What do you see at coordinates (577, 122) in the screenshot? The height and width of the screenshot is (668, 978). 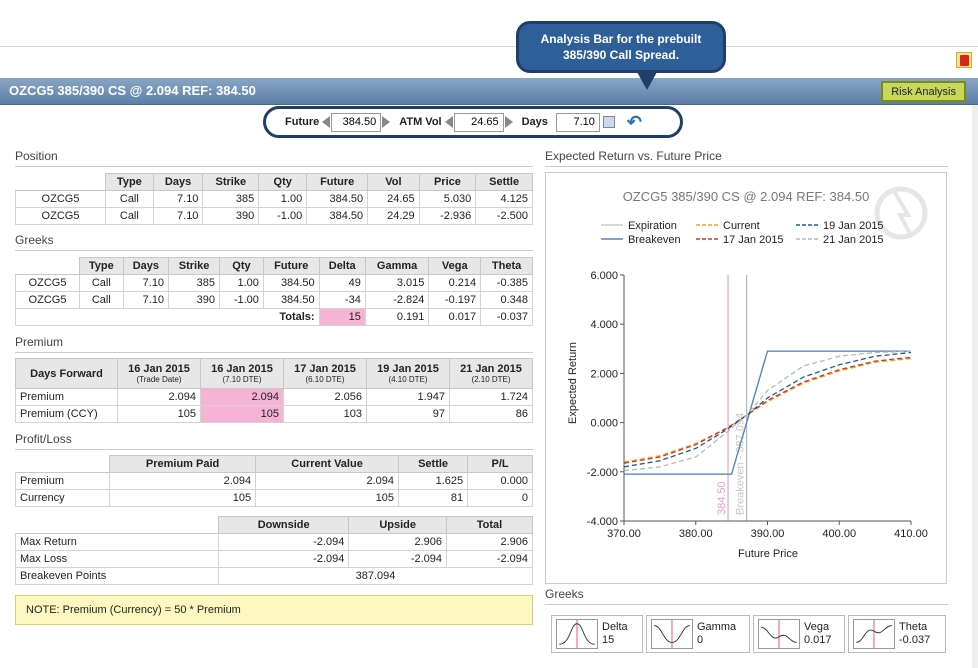 I see `days-input` at bounding box center [577, 122].